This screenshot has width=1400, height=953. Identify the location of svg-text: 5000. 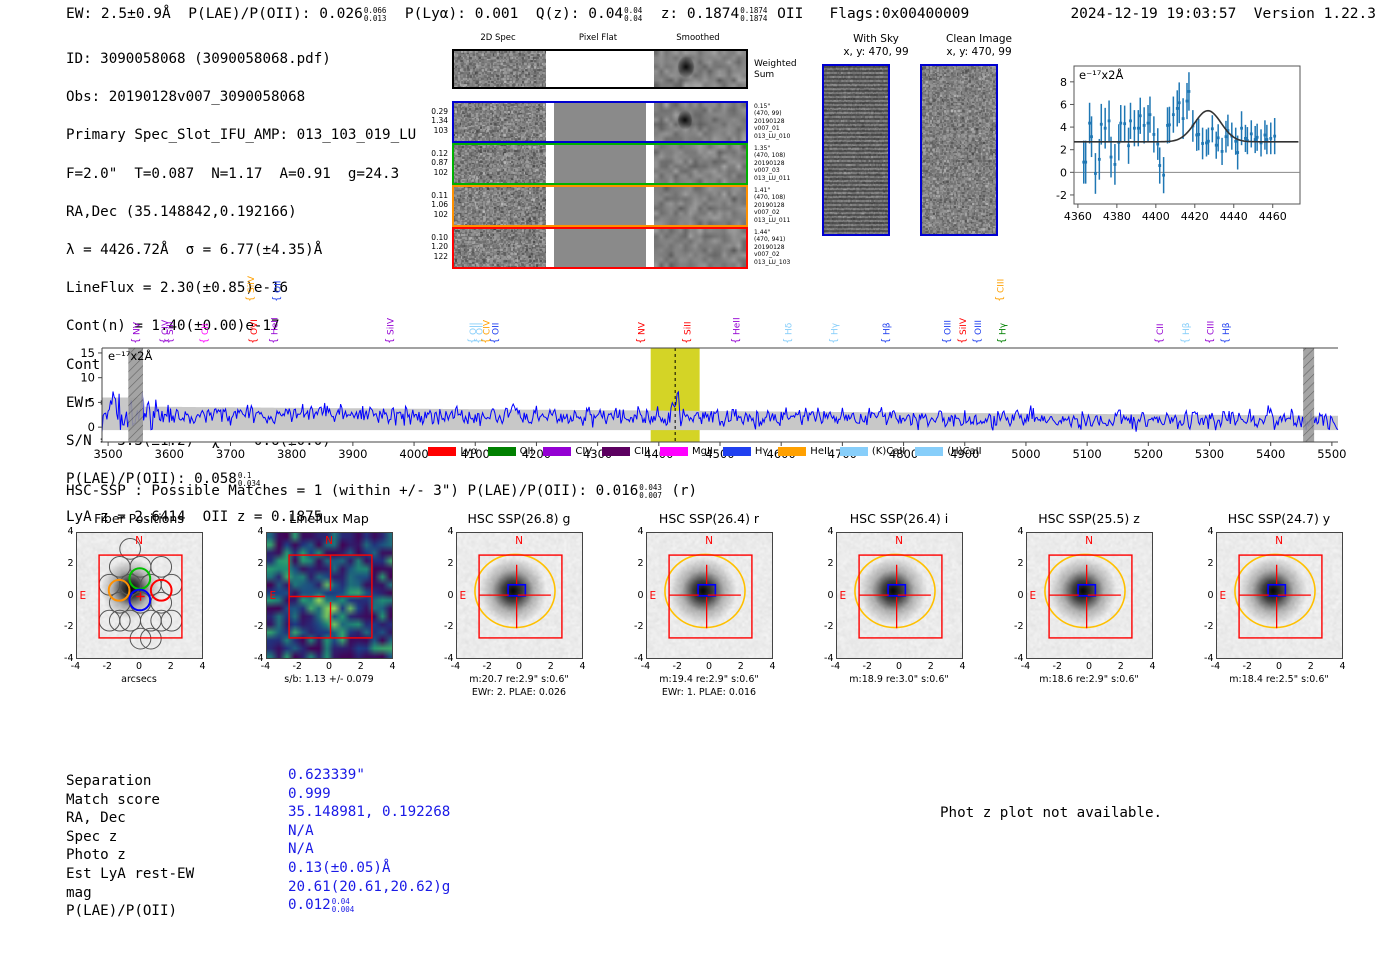
(1025, 454).